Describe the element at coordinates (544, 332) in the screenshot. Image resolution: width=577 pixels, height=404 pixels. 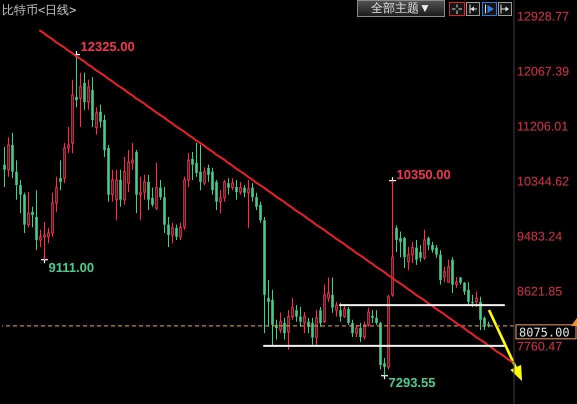
I see `ref-line-label: 8075.00` at that location.